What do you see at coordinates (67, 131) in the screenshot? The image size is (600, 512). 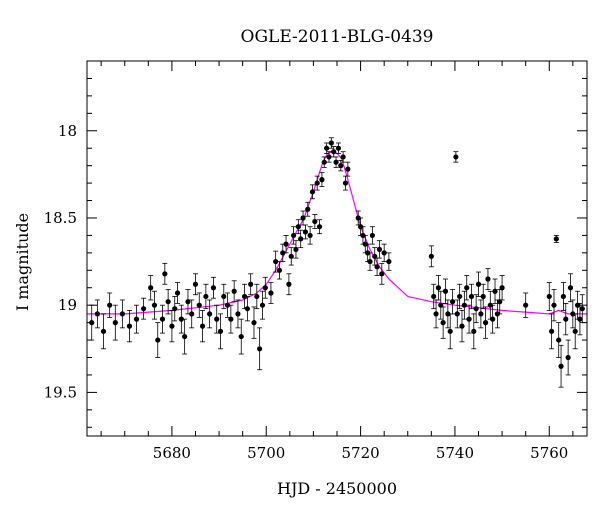 I see `y-tick-label: 18` at bounding box center [67, 131].